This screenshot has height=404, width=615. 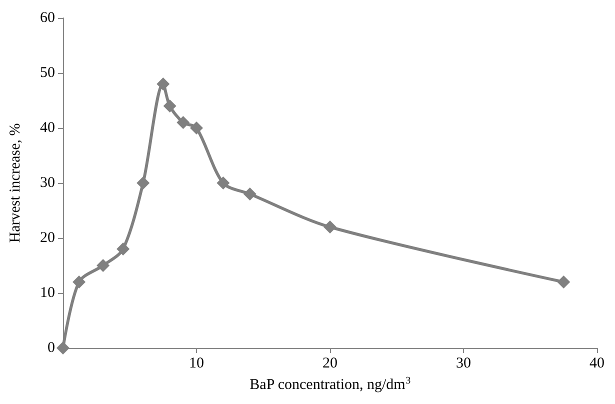 I want to click on y-tick-label: 60, so click(x=47, y=18).